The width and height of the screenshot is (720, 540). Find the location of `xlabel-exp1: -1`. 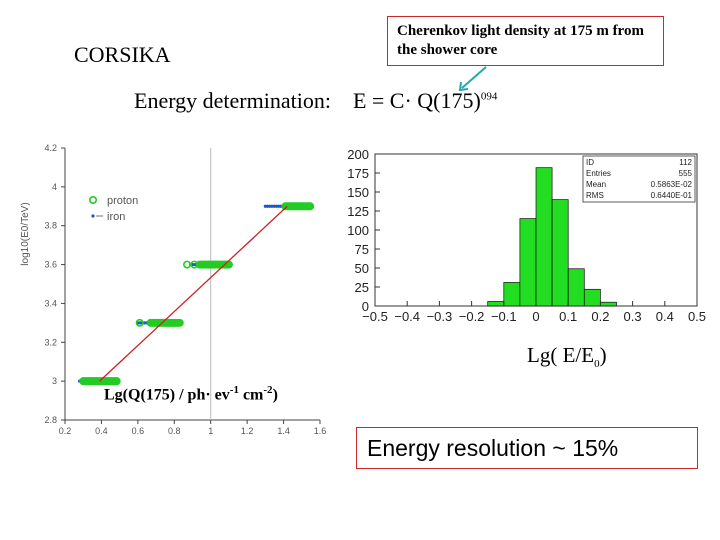

xlabel-exp1: -1 is located at coordinates (234, 390).